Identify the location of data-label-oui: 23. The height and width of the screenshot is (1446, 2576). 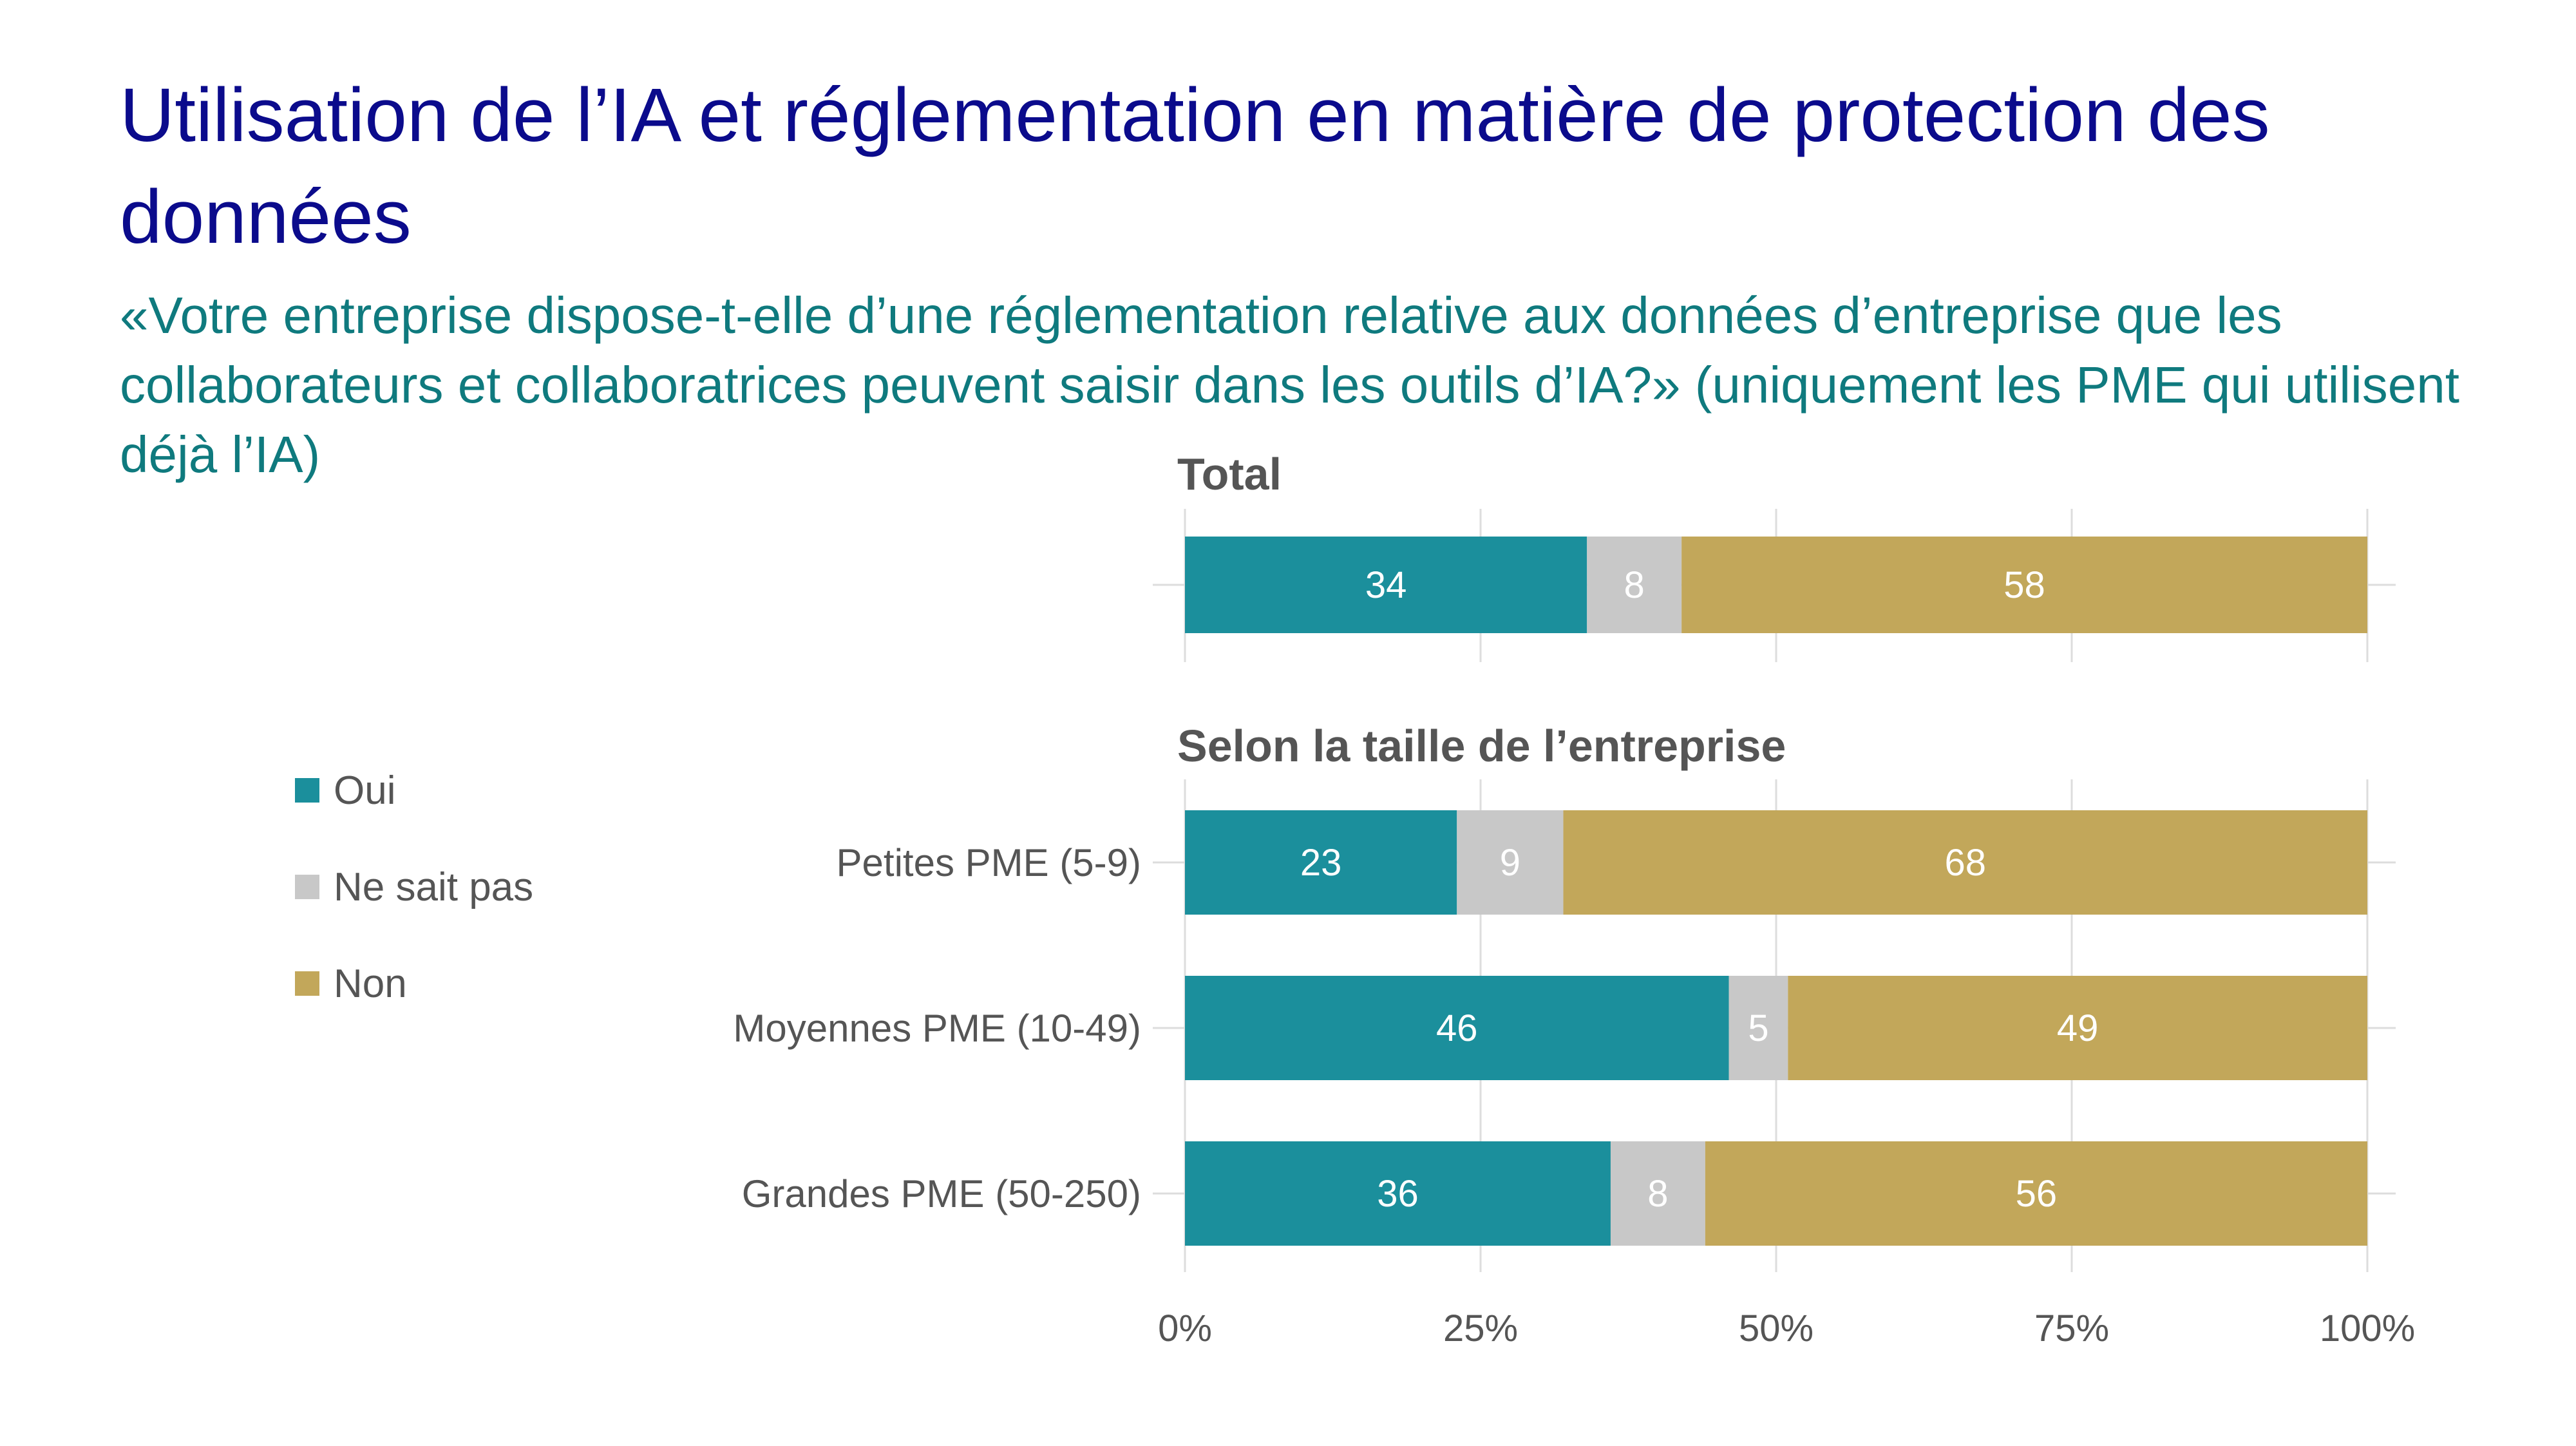
(1321, 863).